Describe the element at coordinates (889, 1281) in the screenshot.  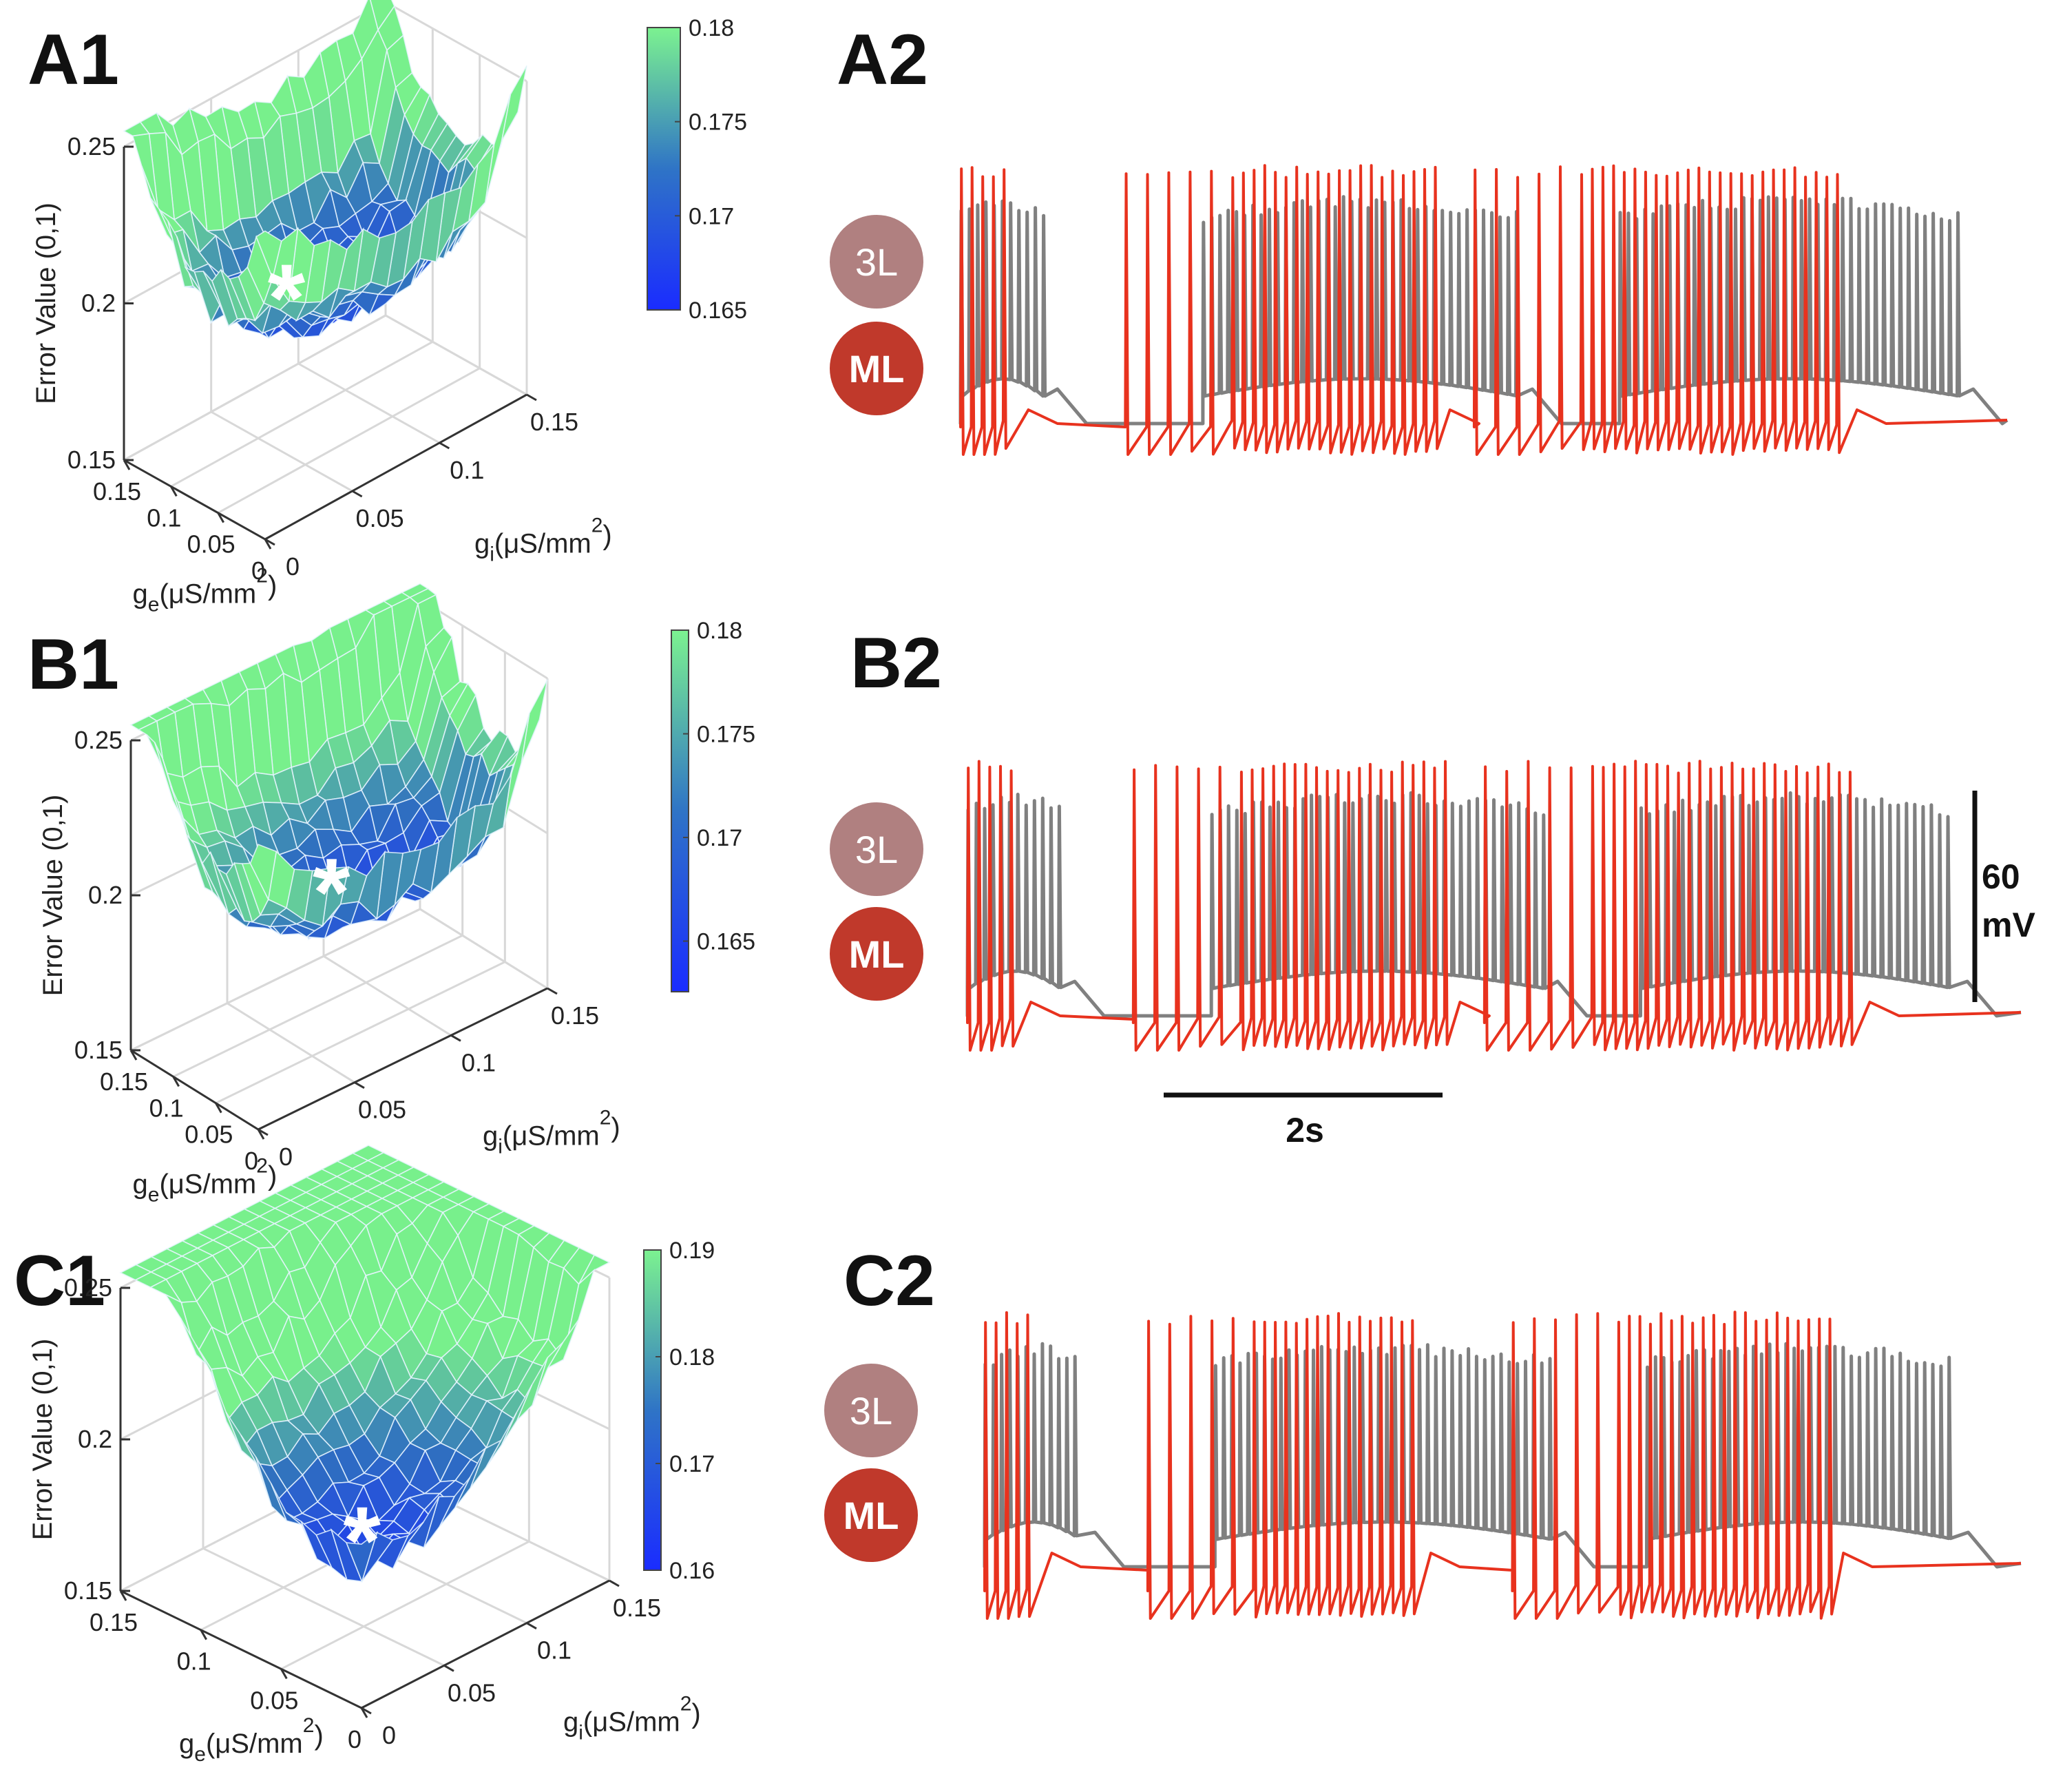
I see `panel-label-C2: C2` at that location.